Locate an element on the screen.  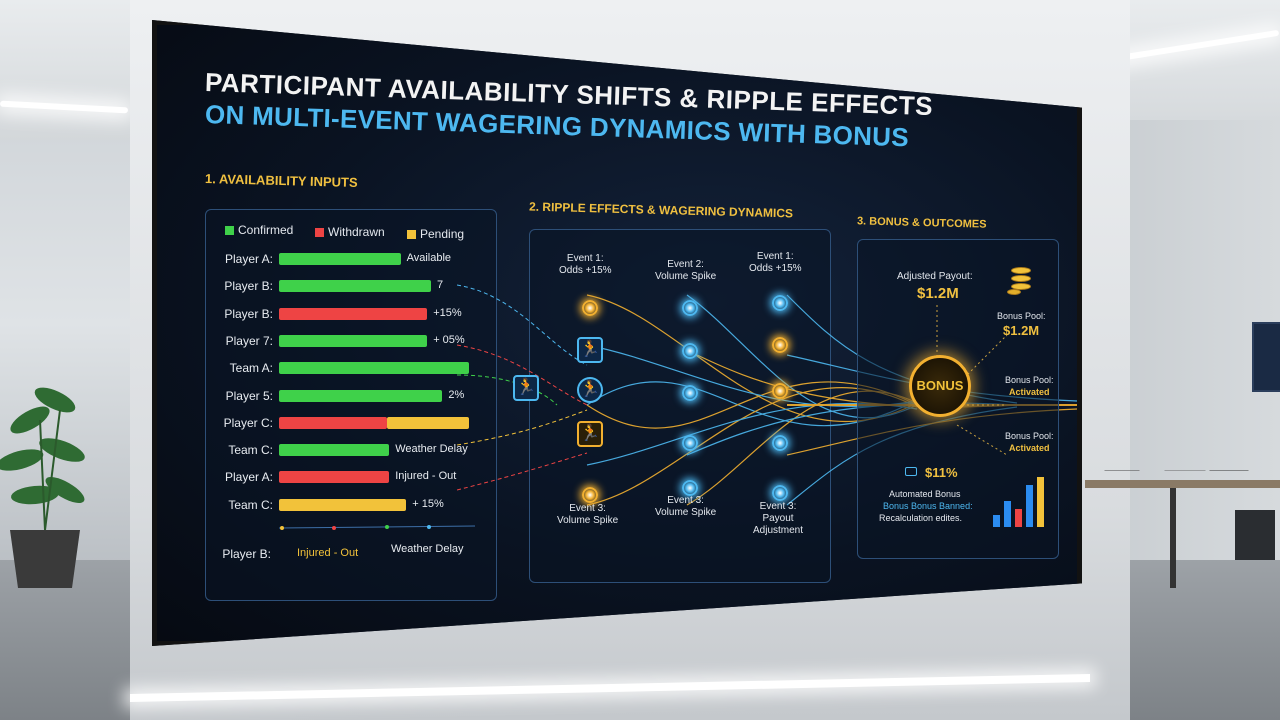
runner-icon-top: 🏃 is located at coordinates (590, 350).